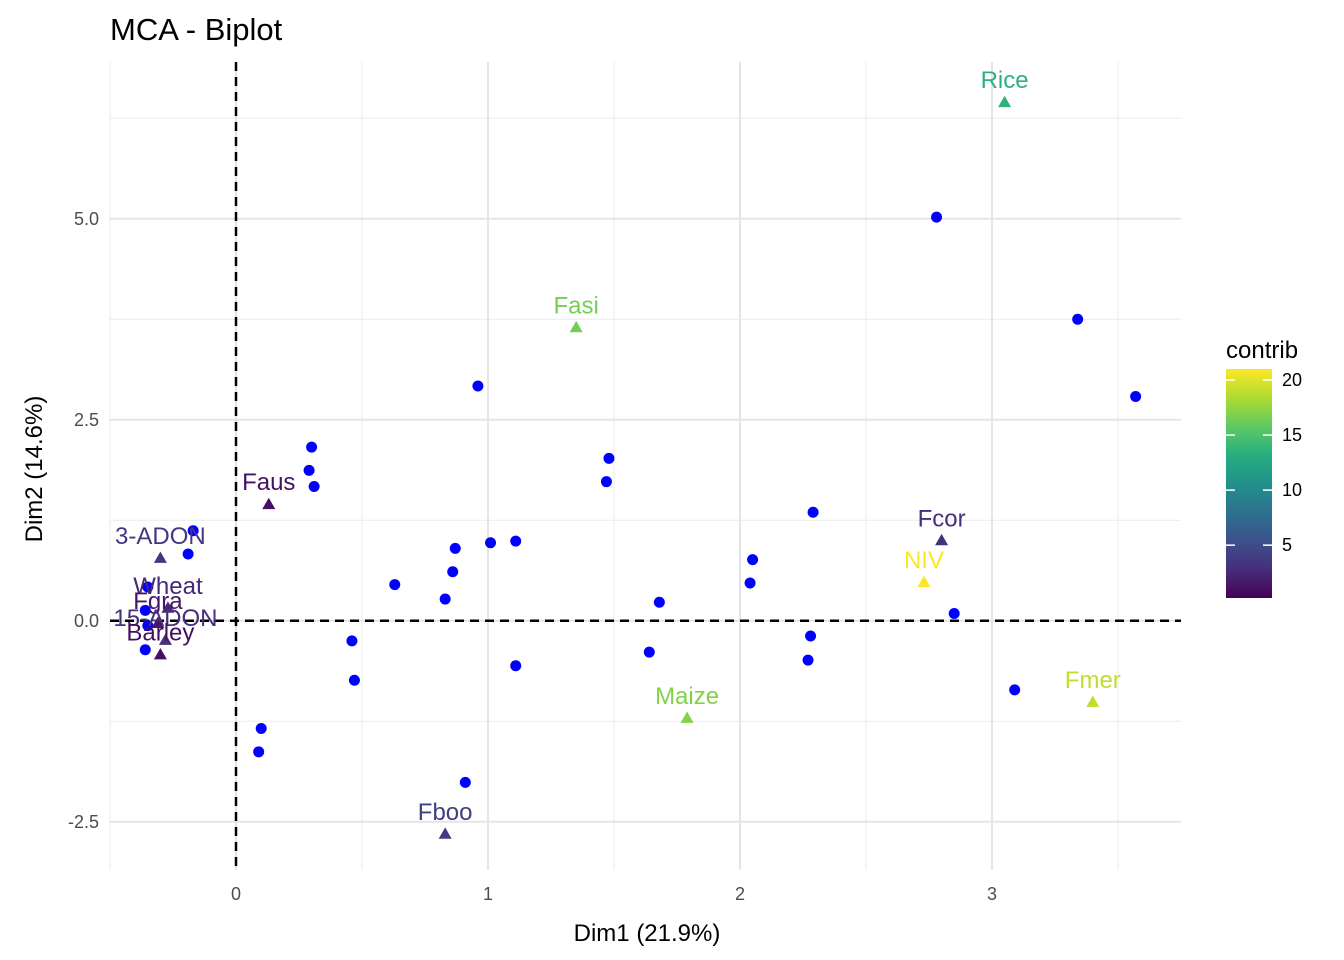 Image resolution: width=1344 pixels, height=960 pixels. What do you see at coordinates (1292, 380) in the screenshot?
I see `legend-tick-label: 20` at bounding box center [1292, 380].